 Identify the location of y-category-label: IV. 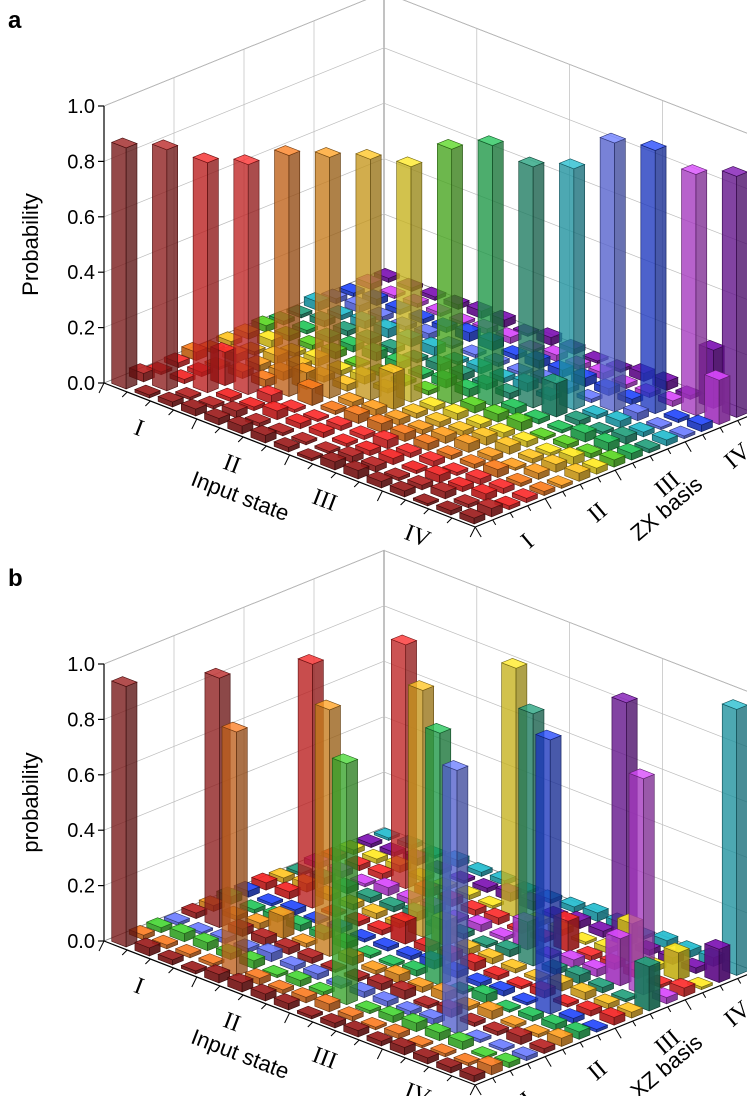
(733, 1014).